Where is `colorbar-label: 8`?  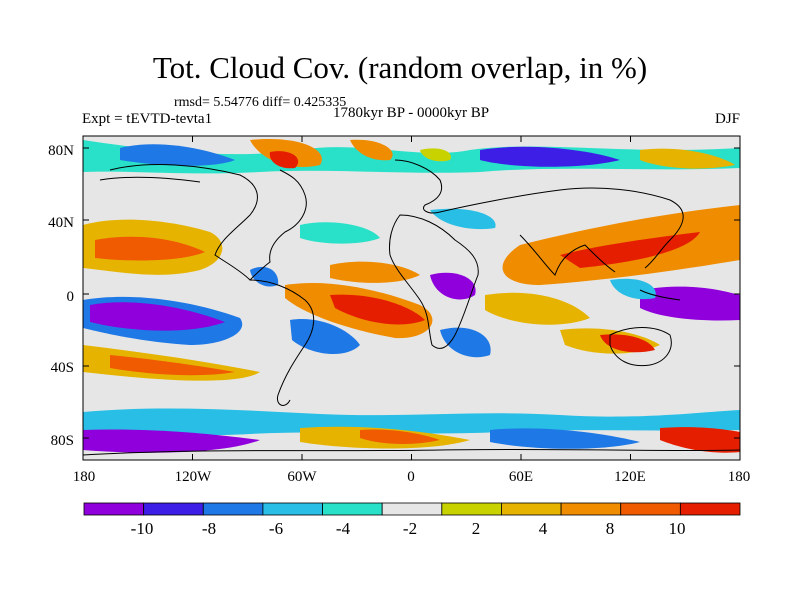 colorbar-label: 8 is located at coordinates (610, 528).